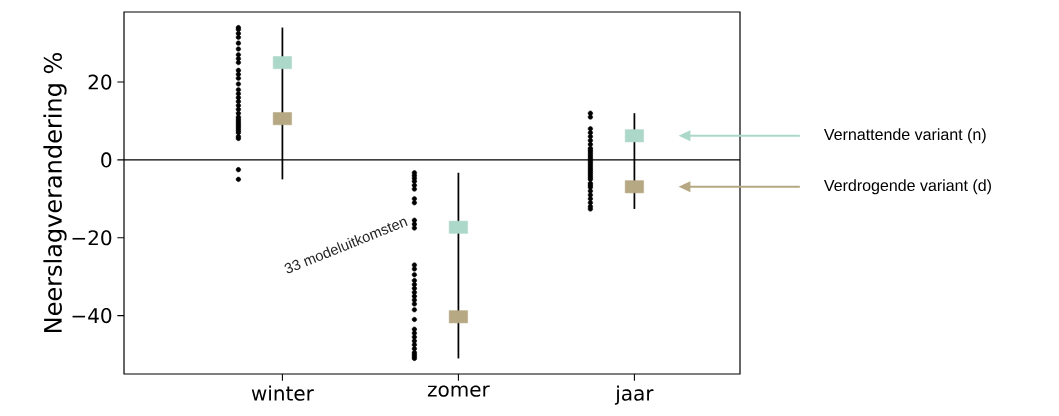  Describe the element at coordinates (458, 391) in the screenshot. I see `x-tick-label: zomer` at that location.